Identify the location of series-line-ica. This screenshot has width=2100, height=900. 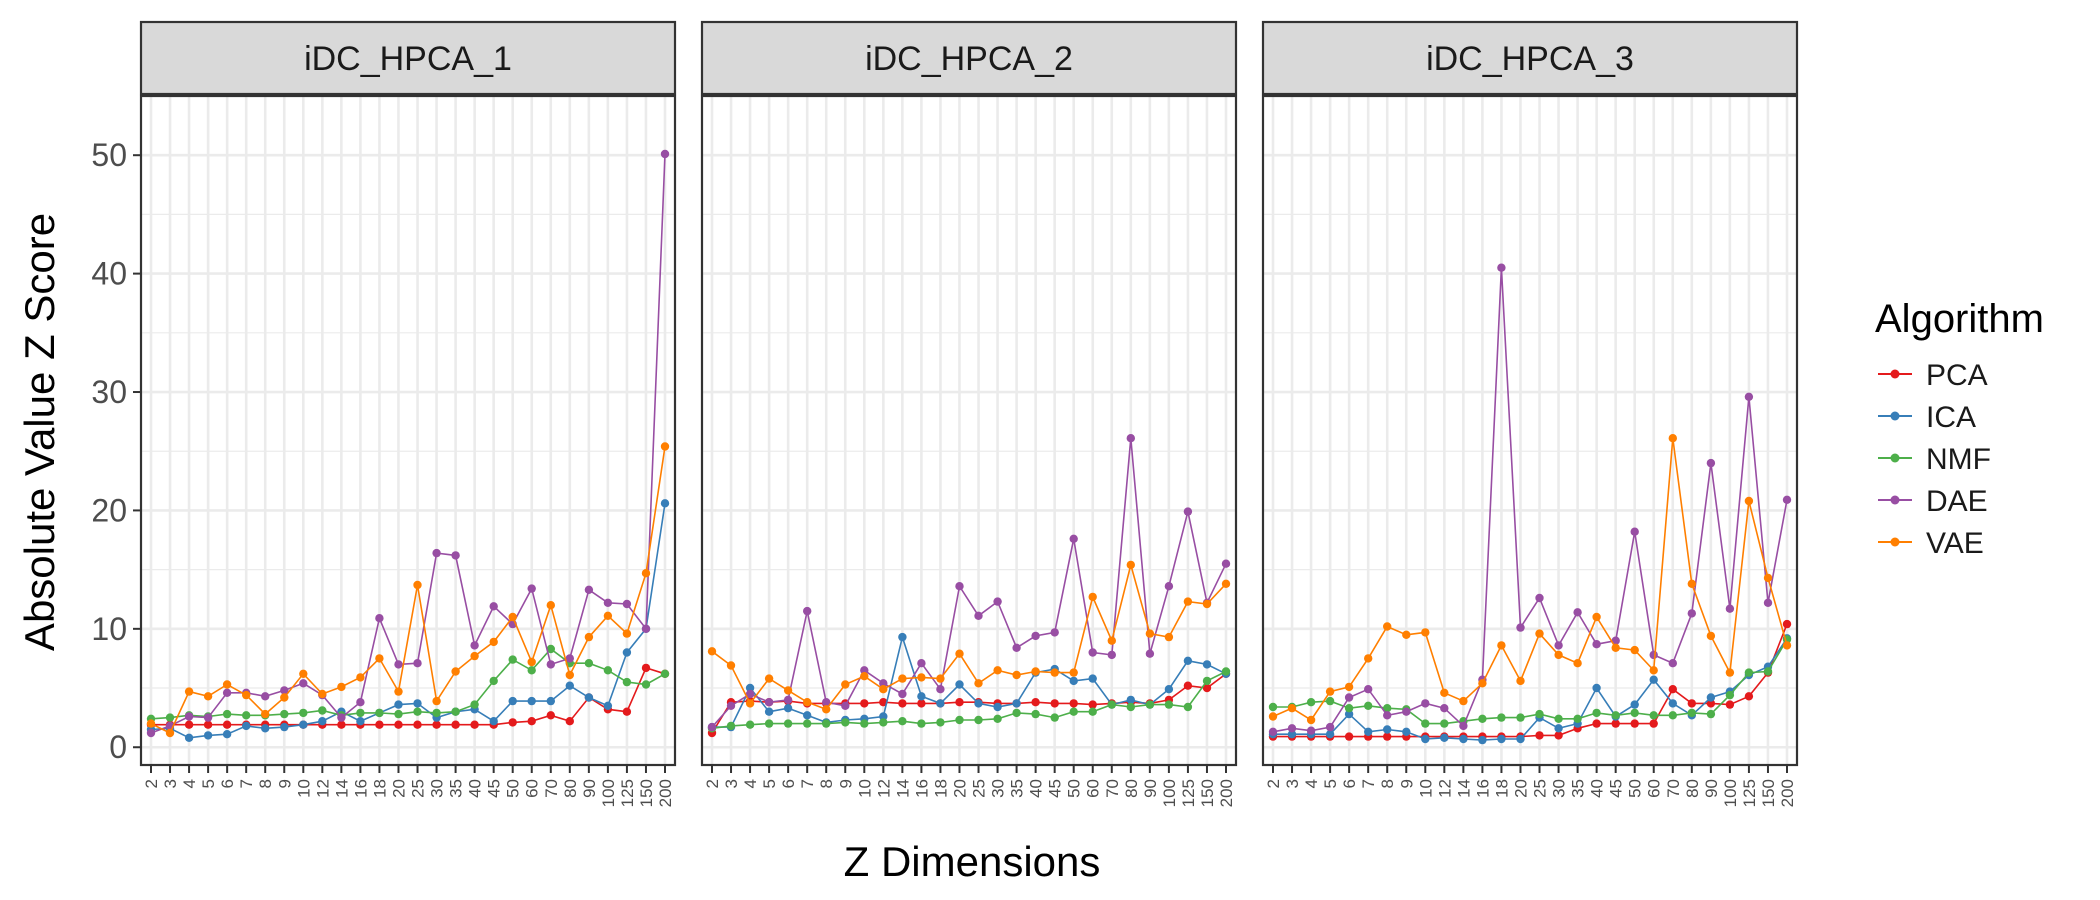
(1530, 689).